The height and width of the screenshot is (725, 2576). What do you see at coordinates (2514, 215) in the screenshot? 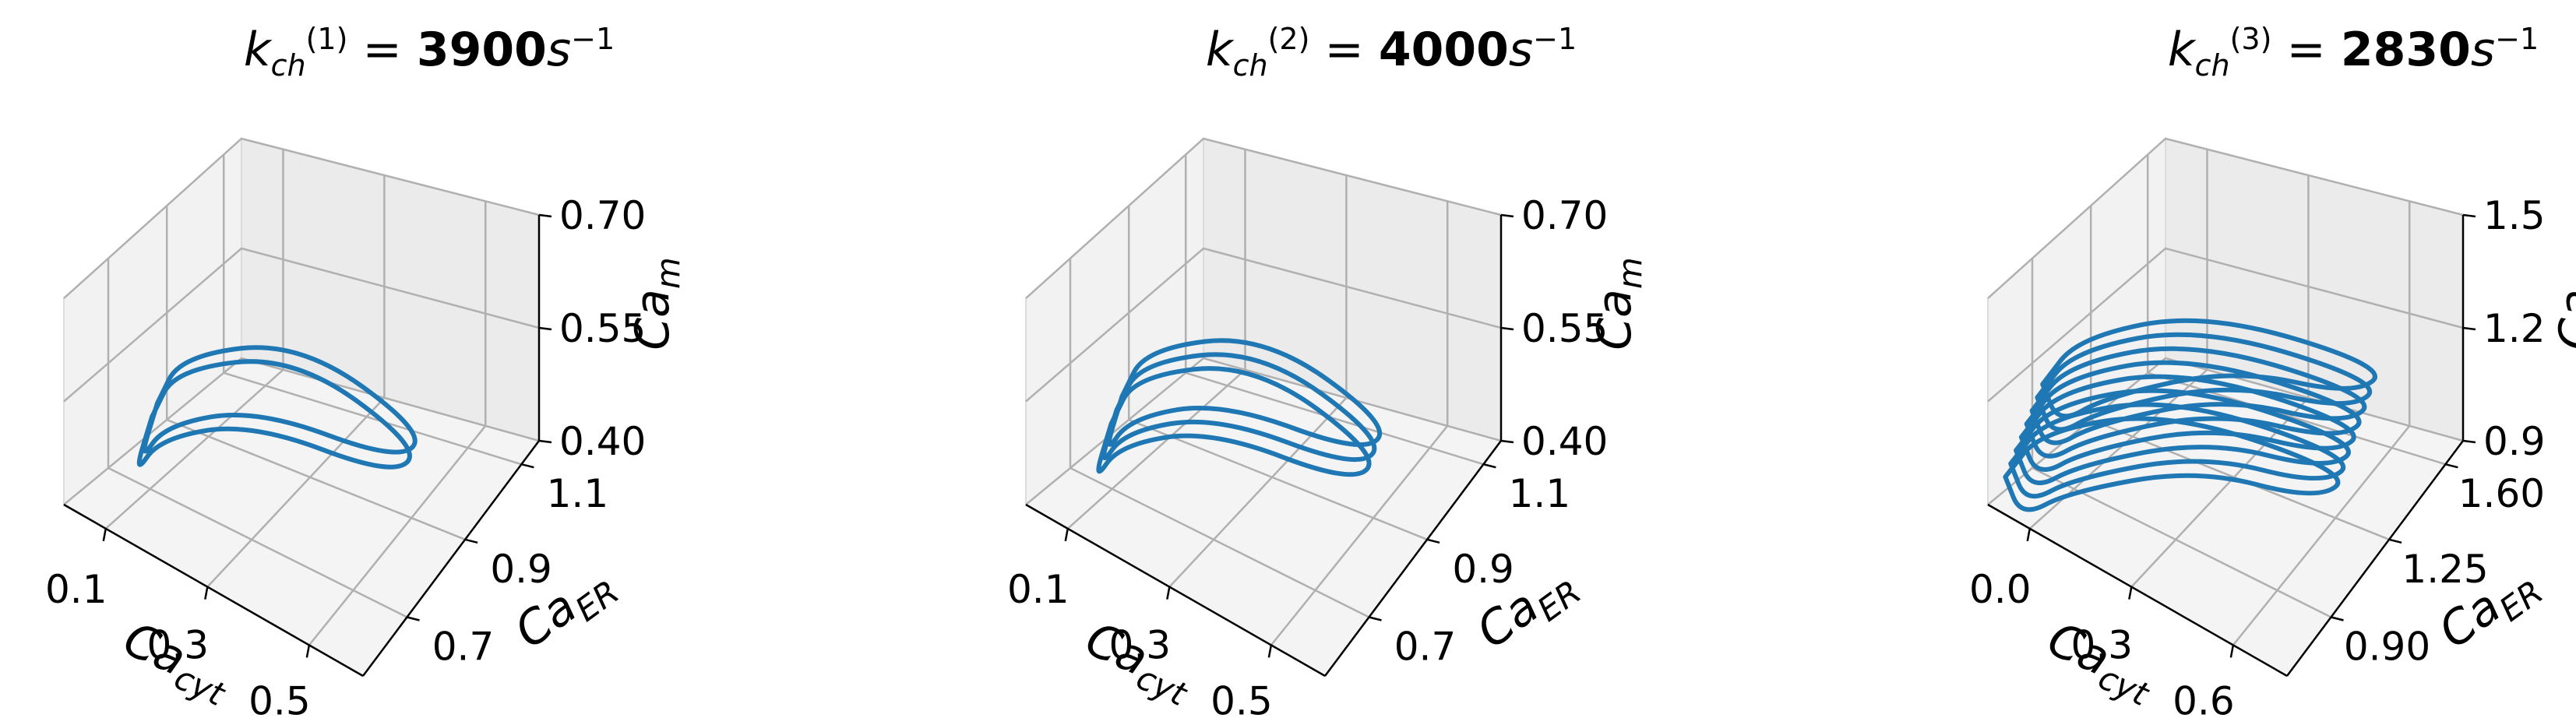
I see `z-tick-label: 1.5` at bounding box center [2514, 215].